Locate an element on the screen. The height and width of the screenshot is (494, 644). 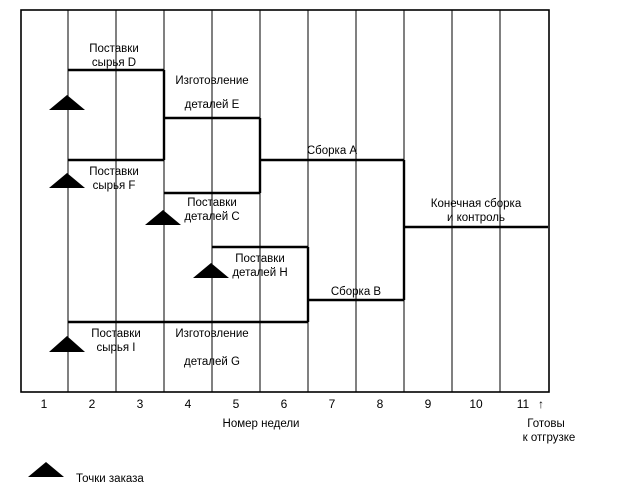
task-label-make-g: Изготовление is located at coordinates (211, 334).